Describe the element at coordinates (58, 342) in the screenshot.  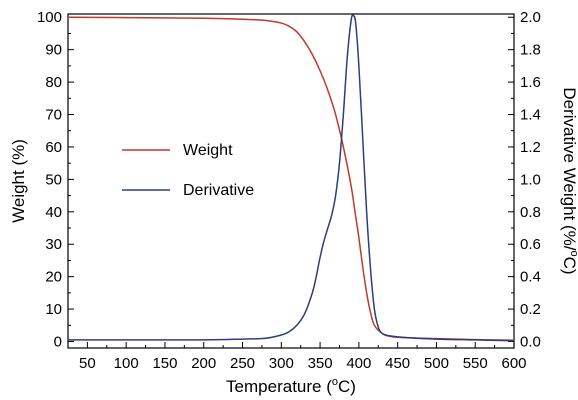
I see `left-y-tick-label: 0` at that location.